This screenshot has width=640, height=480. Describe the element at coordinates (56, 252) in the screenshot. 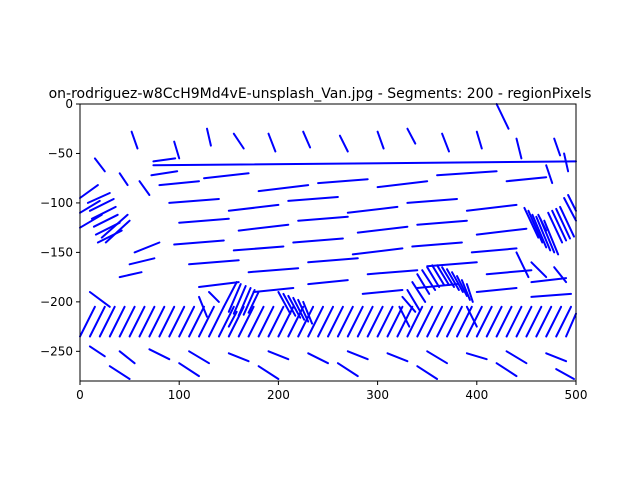

I see `y-tick-label: −150` at that location.